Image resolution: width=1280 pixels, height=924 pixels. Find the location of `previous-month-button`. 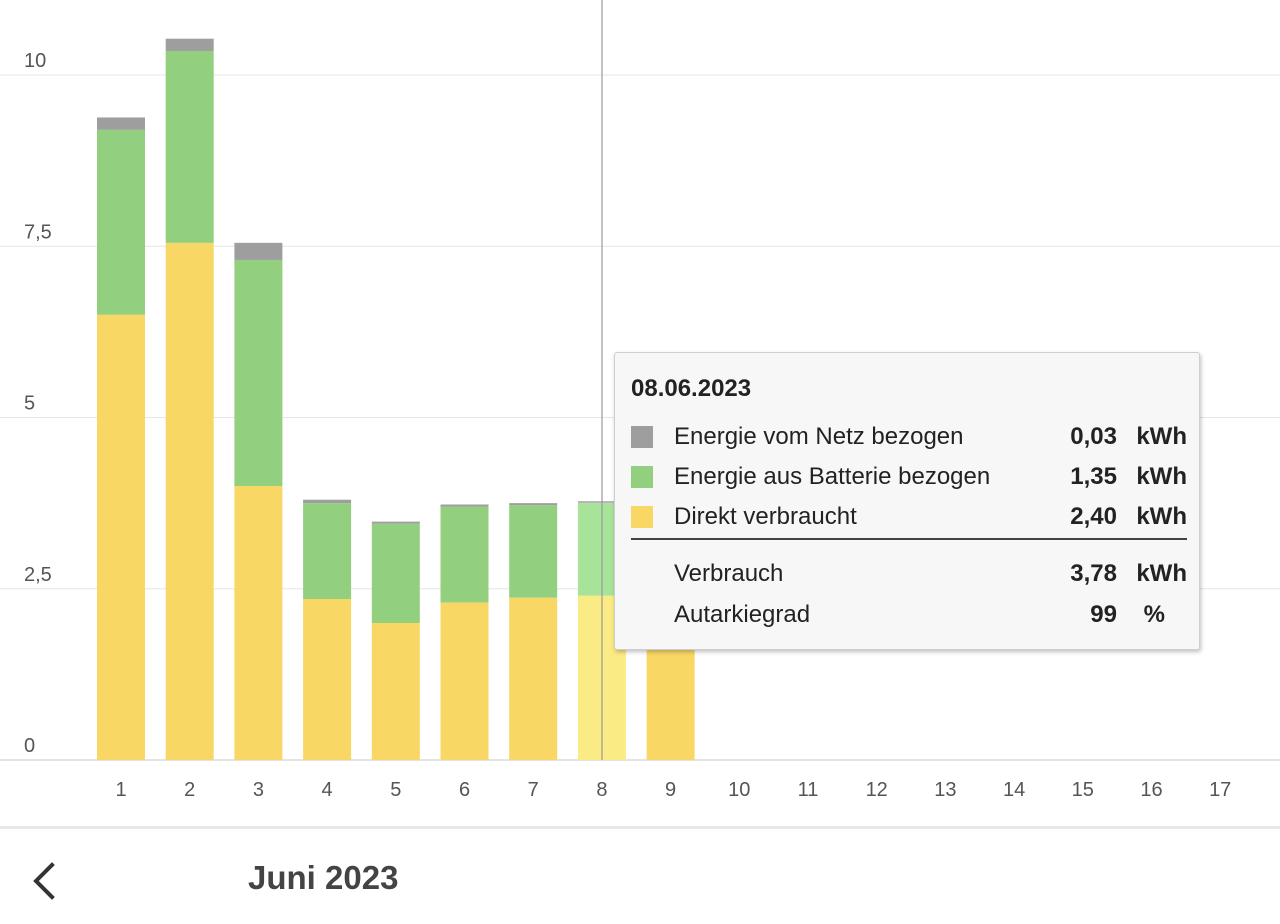

previous-month-button is located at coordinates (46, 881).